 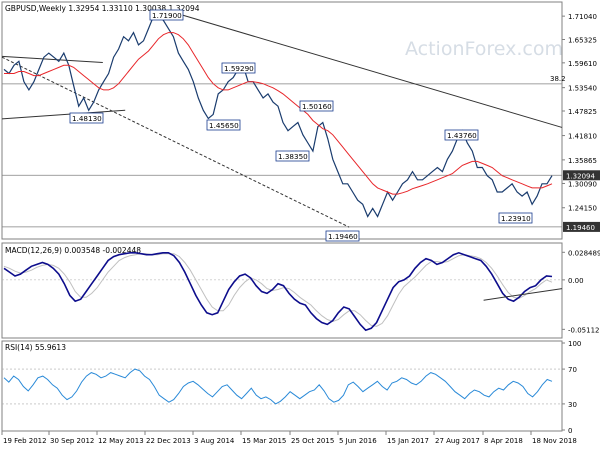 I want to click on x-tick-label: 5 Jun 2016, so click(x=358, y=441).